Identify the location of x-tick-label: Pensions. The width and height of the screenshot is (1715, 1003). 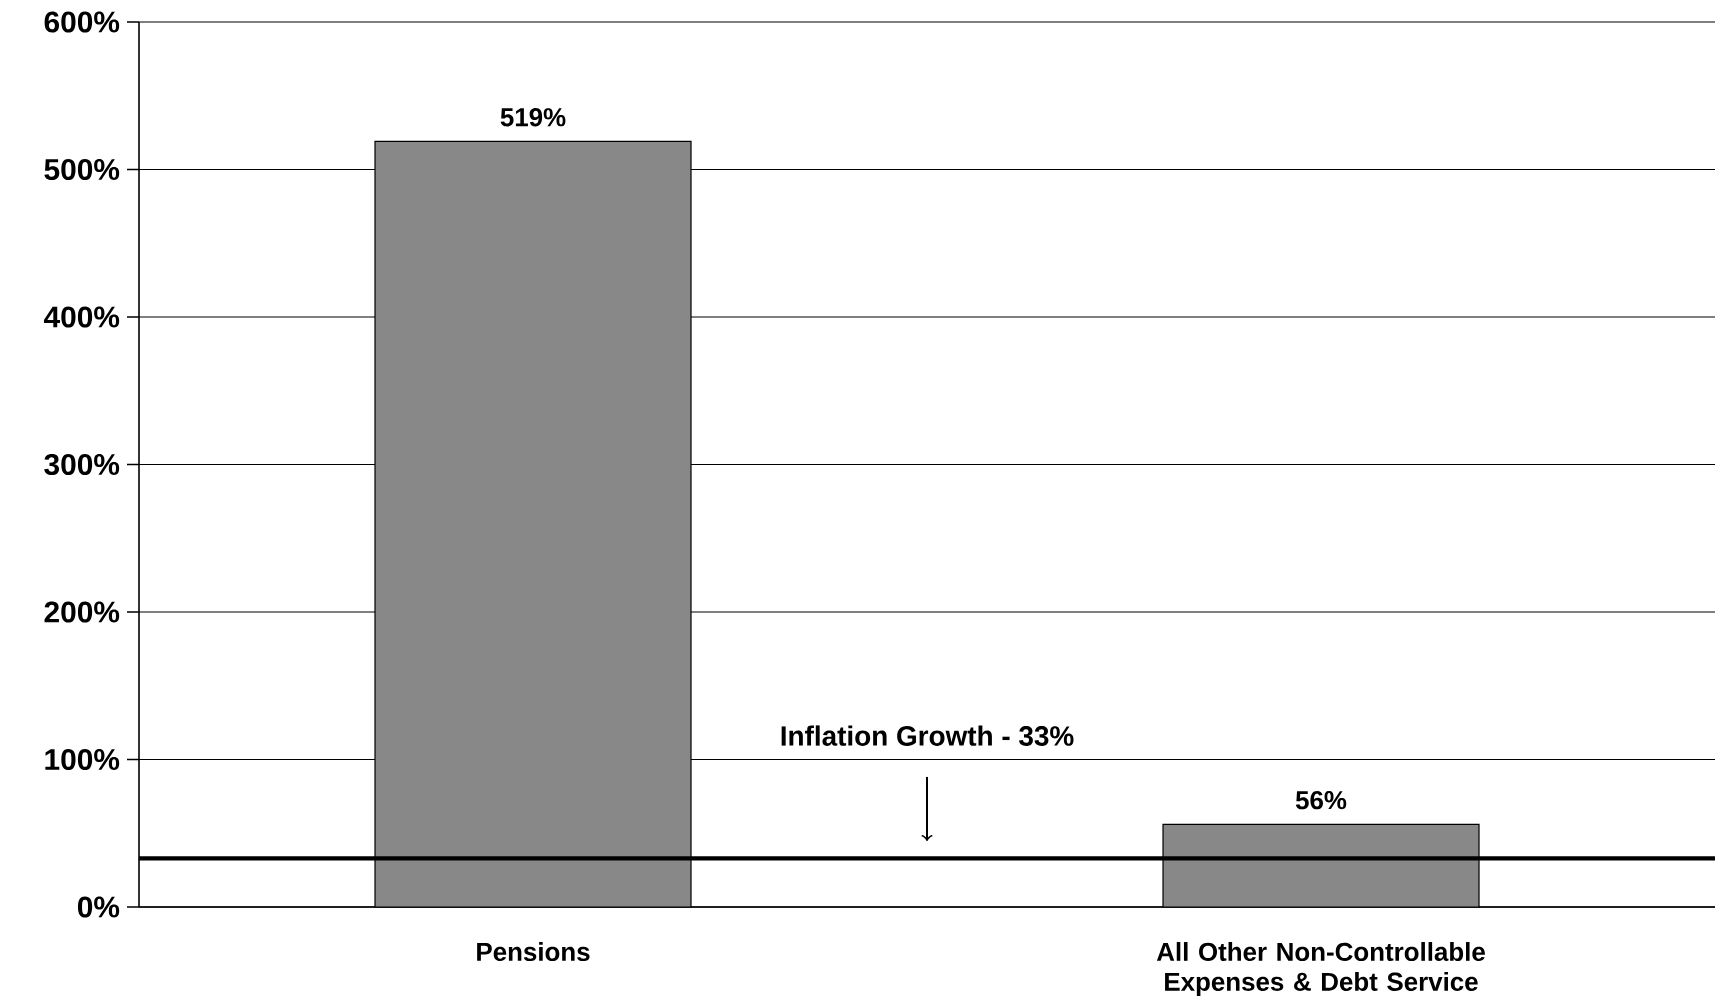
(533, 952).